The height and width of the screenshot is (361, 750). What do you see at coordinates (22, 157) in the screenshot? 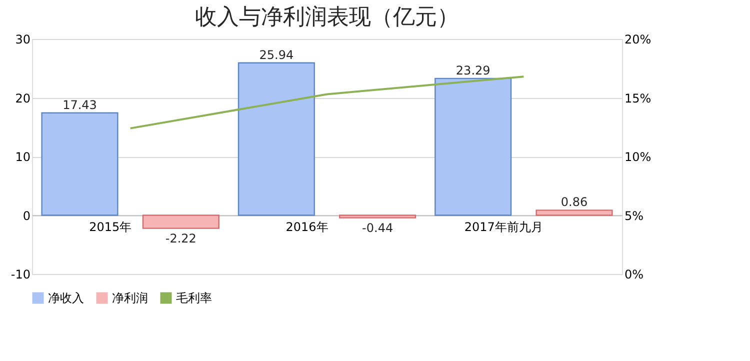
I see `y-tick-label: 10` at bounding box center [22, 157].